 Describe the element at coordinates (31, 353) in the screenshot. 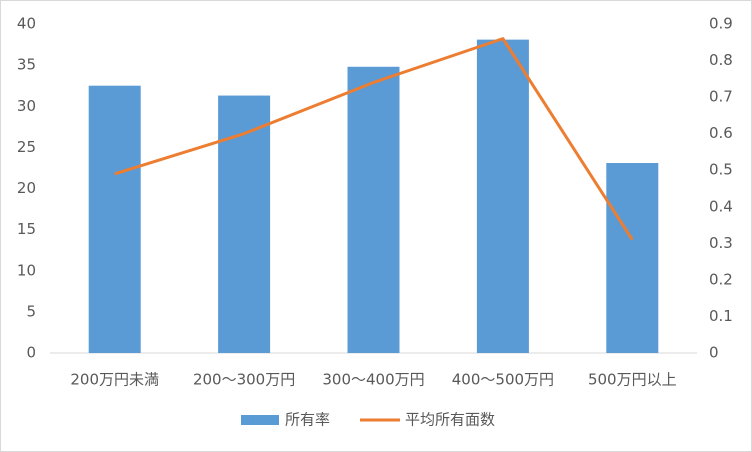

I see `y-tick-label: 0` at that location.